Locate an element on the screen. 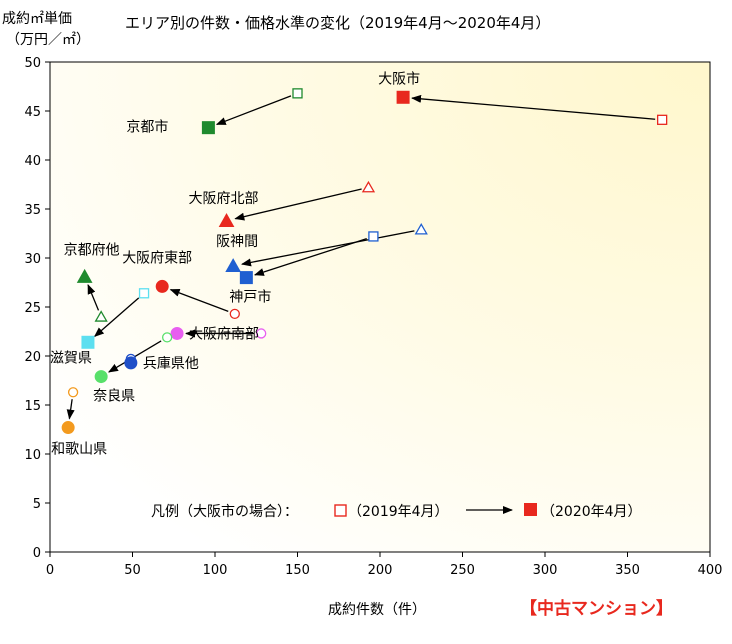 The height and width of the screenshot is (644, 732). arrow-阪神間 is located at coordinates (328, 248).